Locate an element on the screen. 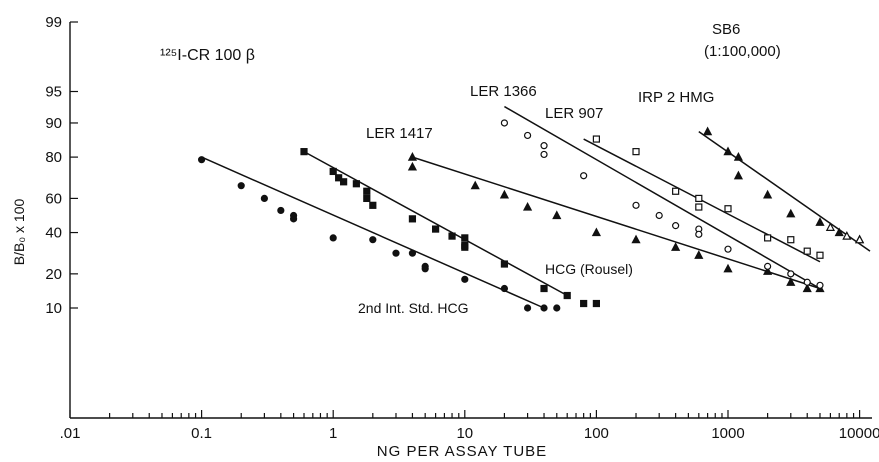 The height and width of the screenshot is (462, 879). annotation-irp2: IRP 2 HMG is located at coordinates (676, 97).